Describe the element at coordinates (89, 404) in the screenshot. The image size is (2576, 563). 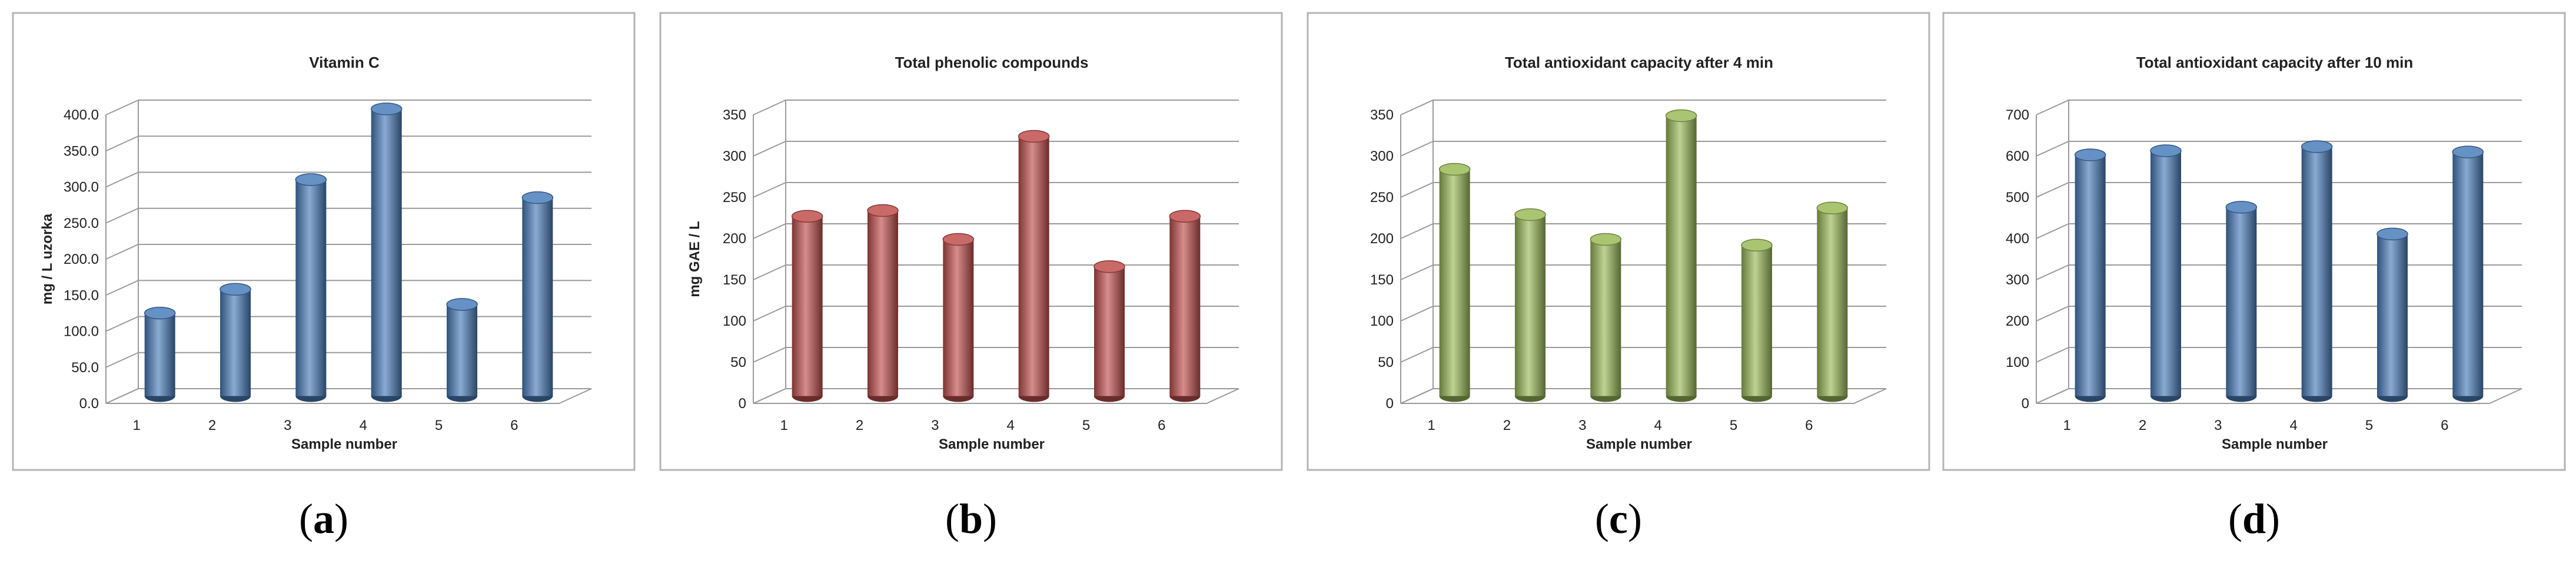
I see `y-tick-label: 0.0` at that location.